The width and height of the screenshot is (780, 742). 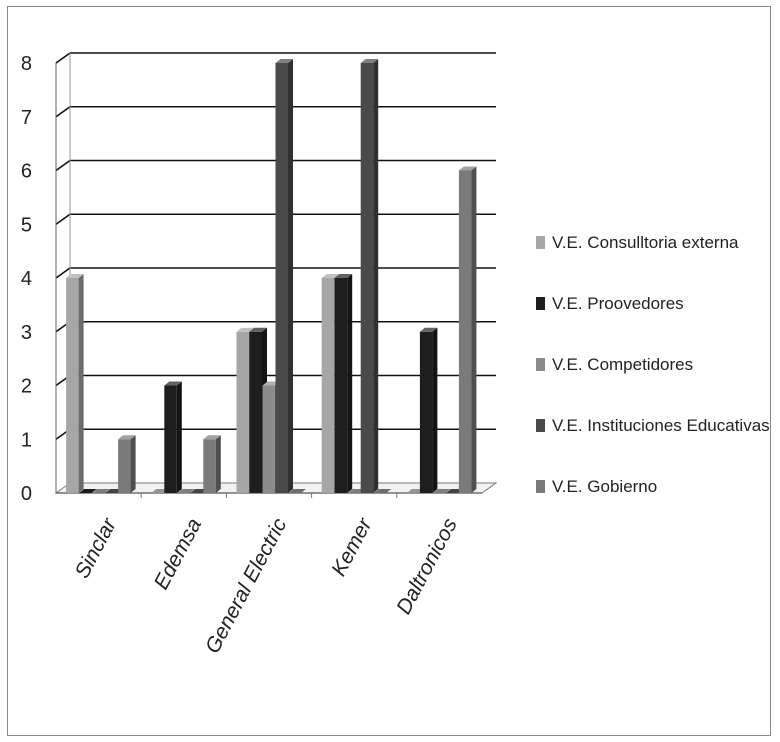 I want to click on x-category-label: Sinclar, so click(x=96, y=548).